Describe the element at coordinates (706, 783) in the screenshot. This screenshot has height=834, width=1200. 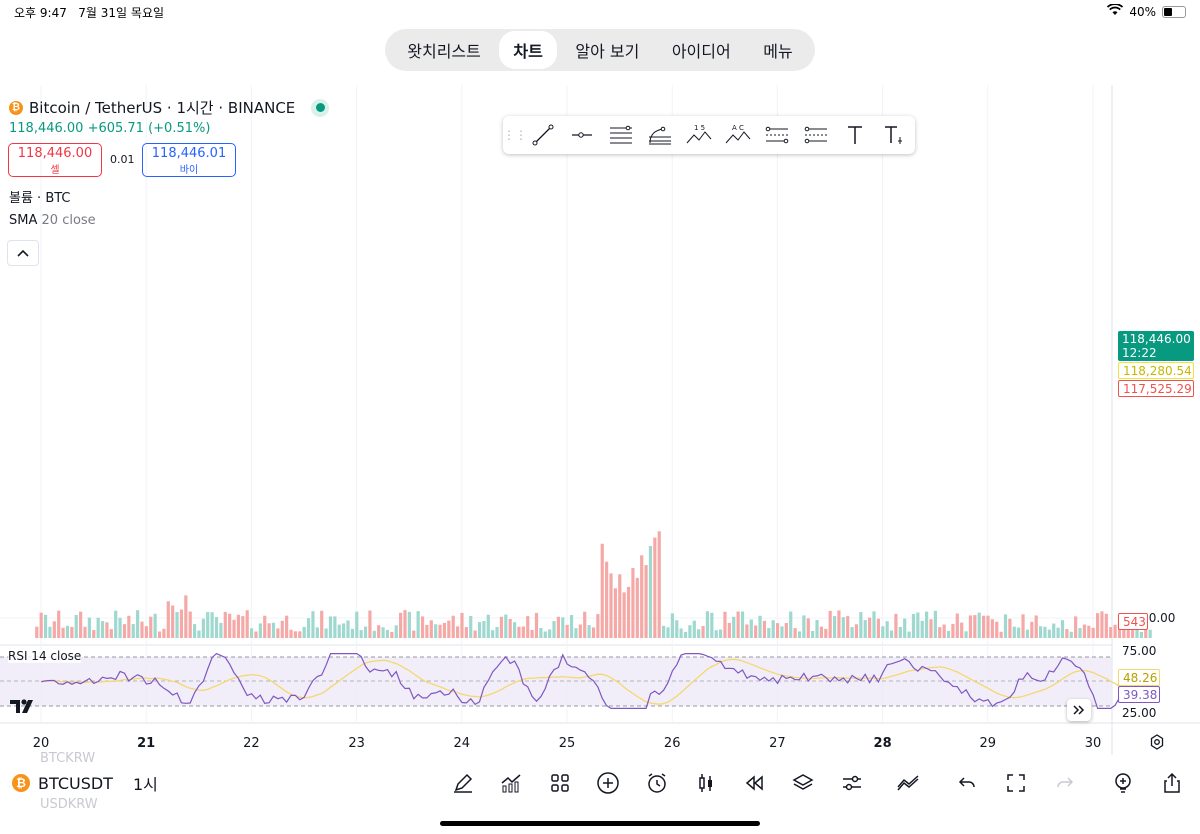
I see `chart-type-button` at that location.